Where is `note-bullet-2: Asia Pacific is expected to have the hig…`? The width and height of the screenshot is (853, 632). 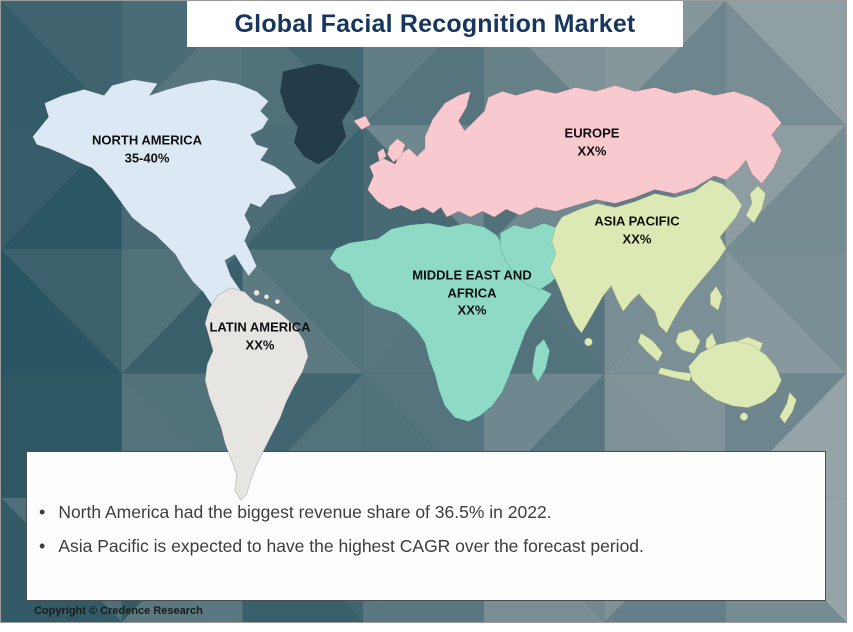
note-bullet-2: Asia Pacific is expected to have the hig… is located at coordinates (429, 547).